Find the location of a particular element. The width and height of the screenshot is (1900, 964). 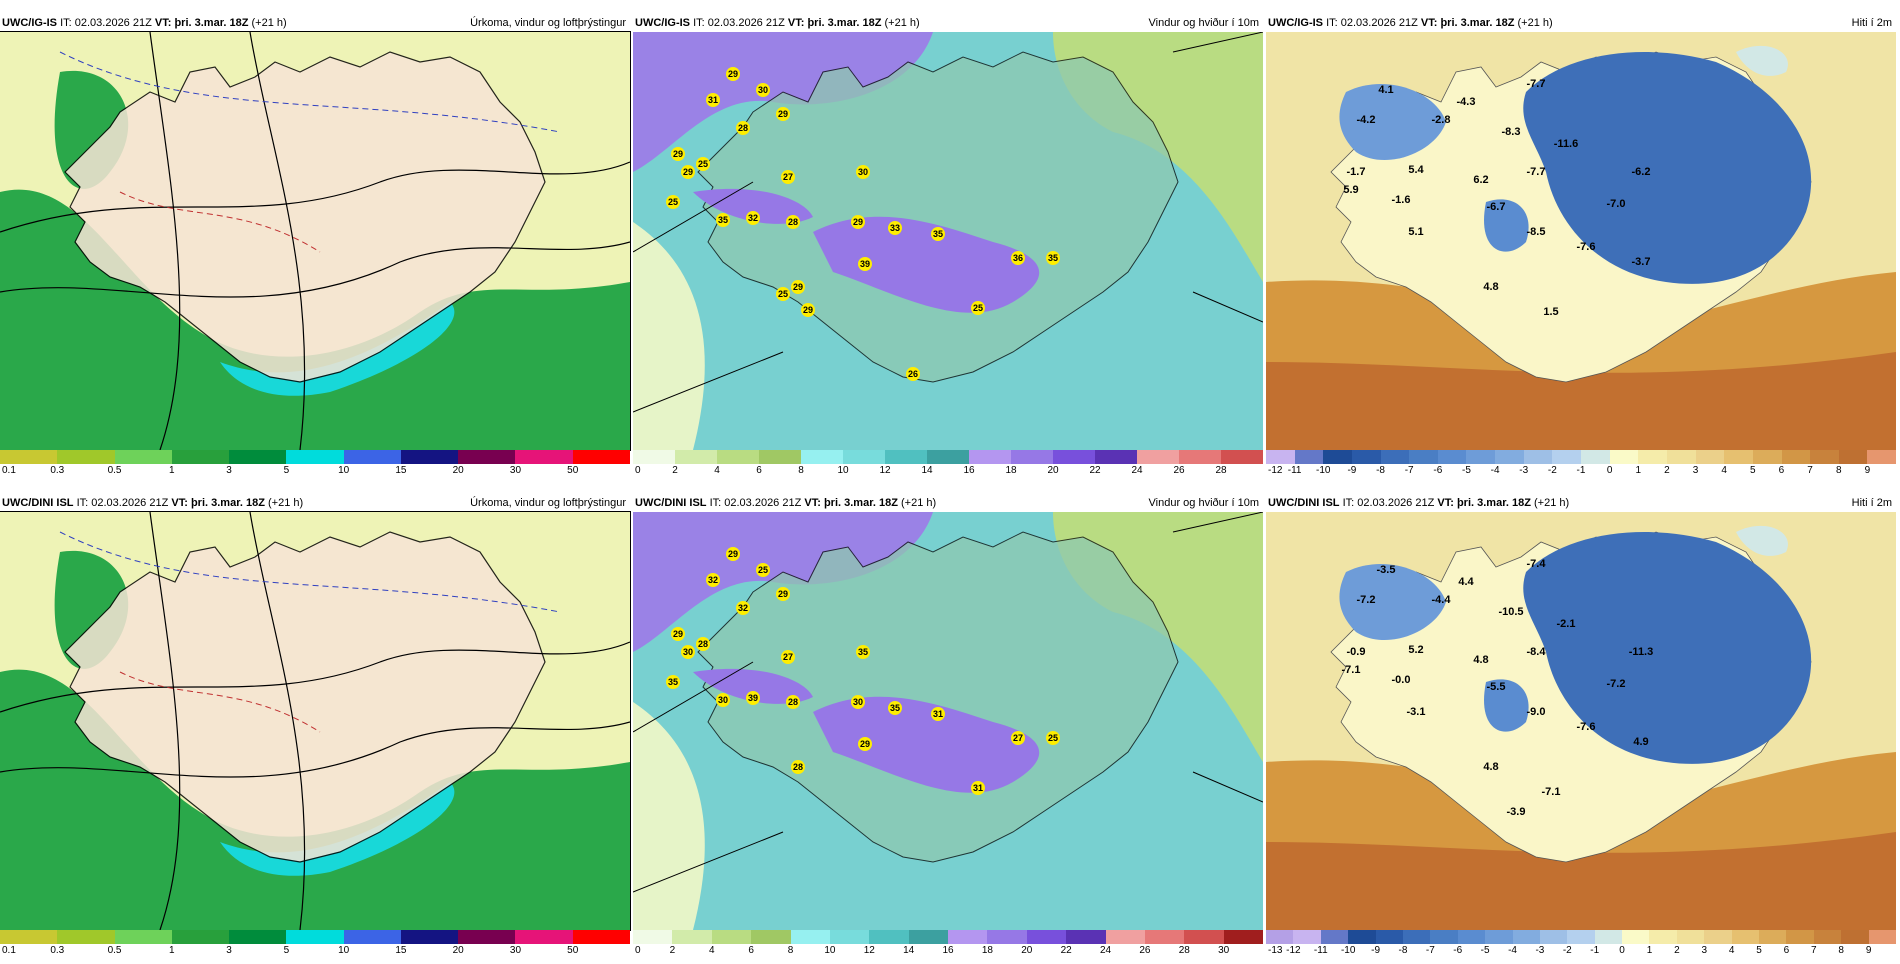

forecast-map is located at coordinates (315, 241).